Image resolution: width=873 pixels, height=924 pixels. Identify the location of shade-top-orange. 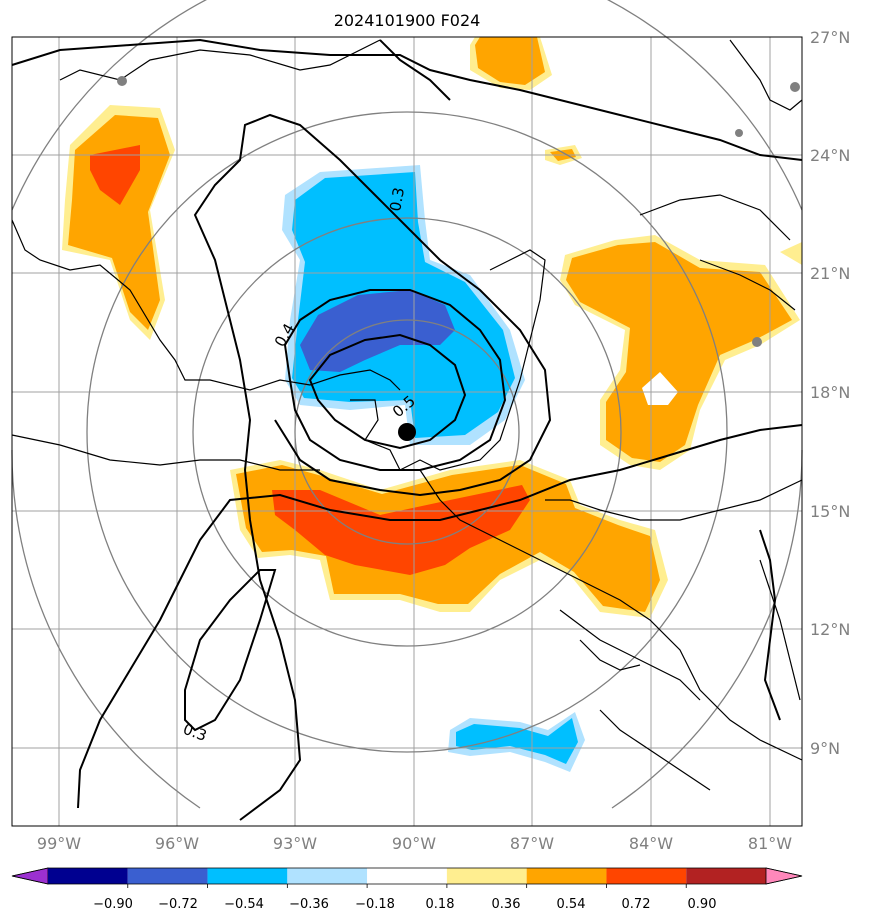
(510, 61).